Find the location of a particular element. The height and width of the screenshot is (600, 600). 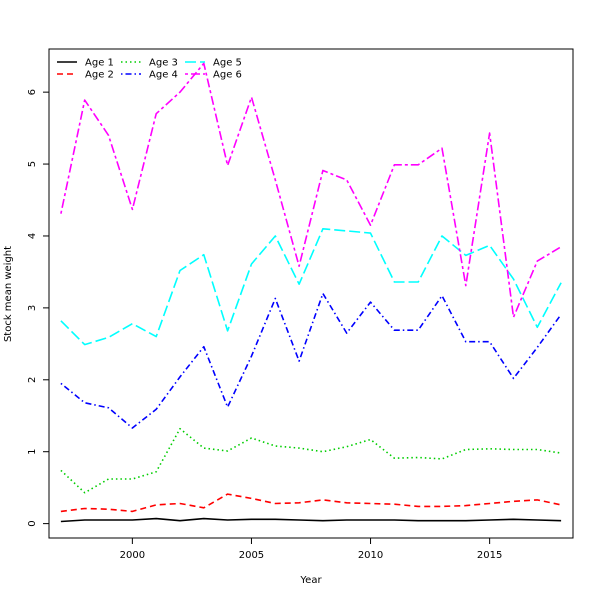

legend-label: Age 4 is located at coordinates (163, 75).